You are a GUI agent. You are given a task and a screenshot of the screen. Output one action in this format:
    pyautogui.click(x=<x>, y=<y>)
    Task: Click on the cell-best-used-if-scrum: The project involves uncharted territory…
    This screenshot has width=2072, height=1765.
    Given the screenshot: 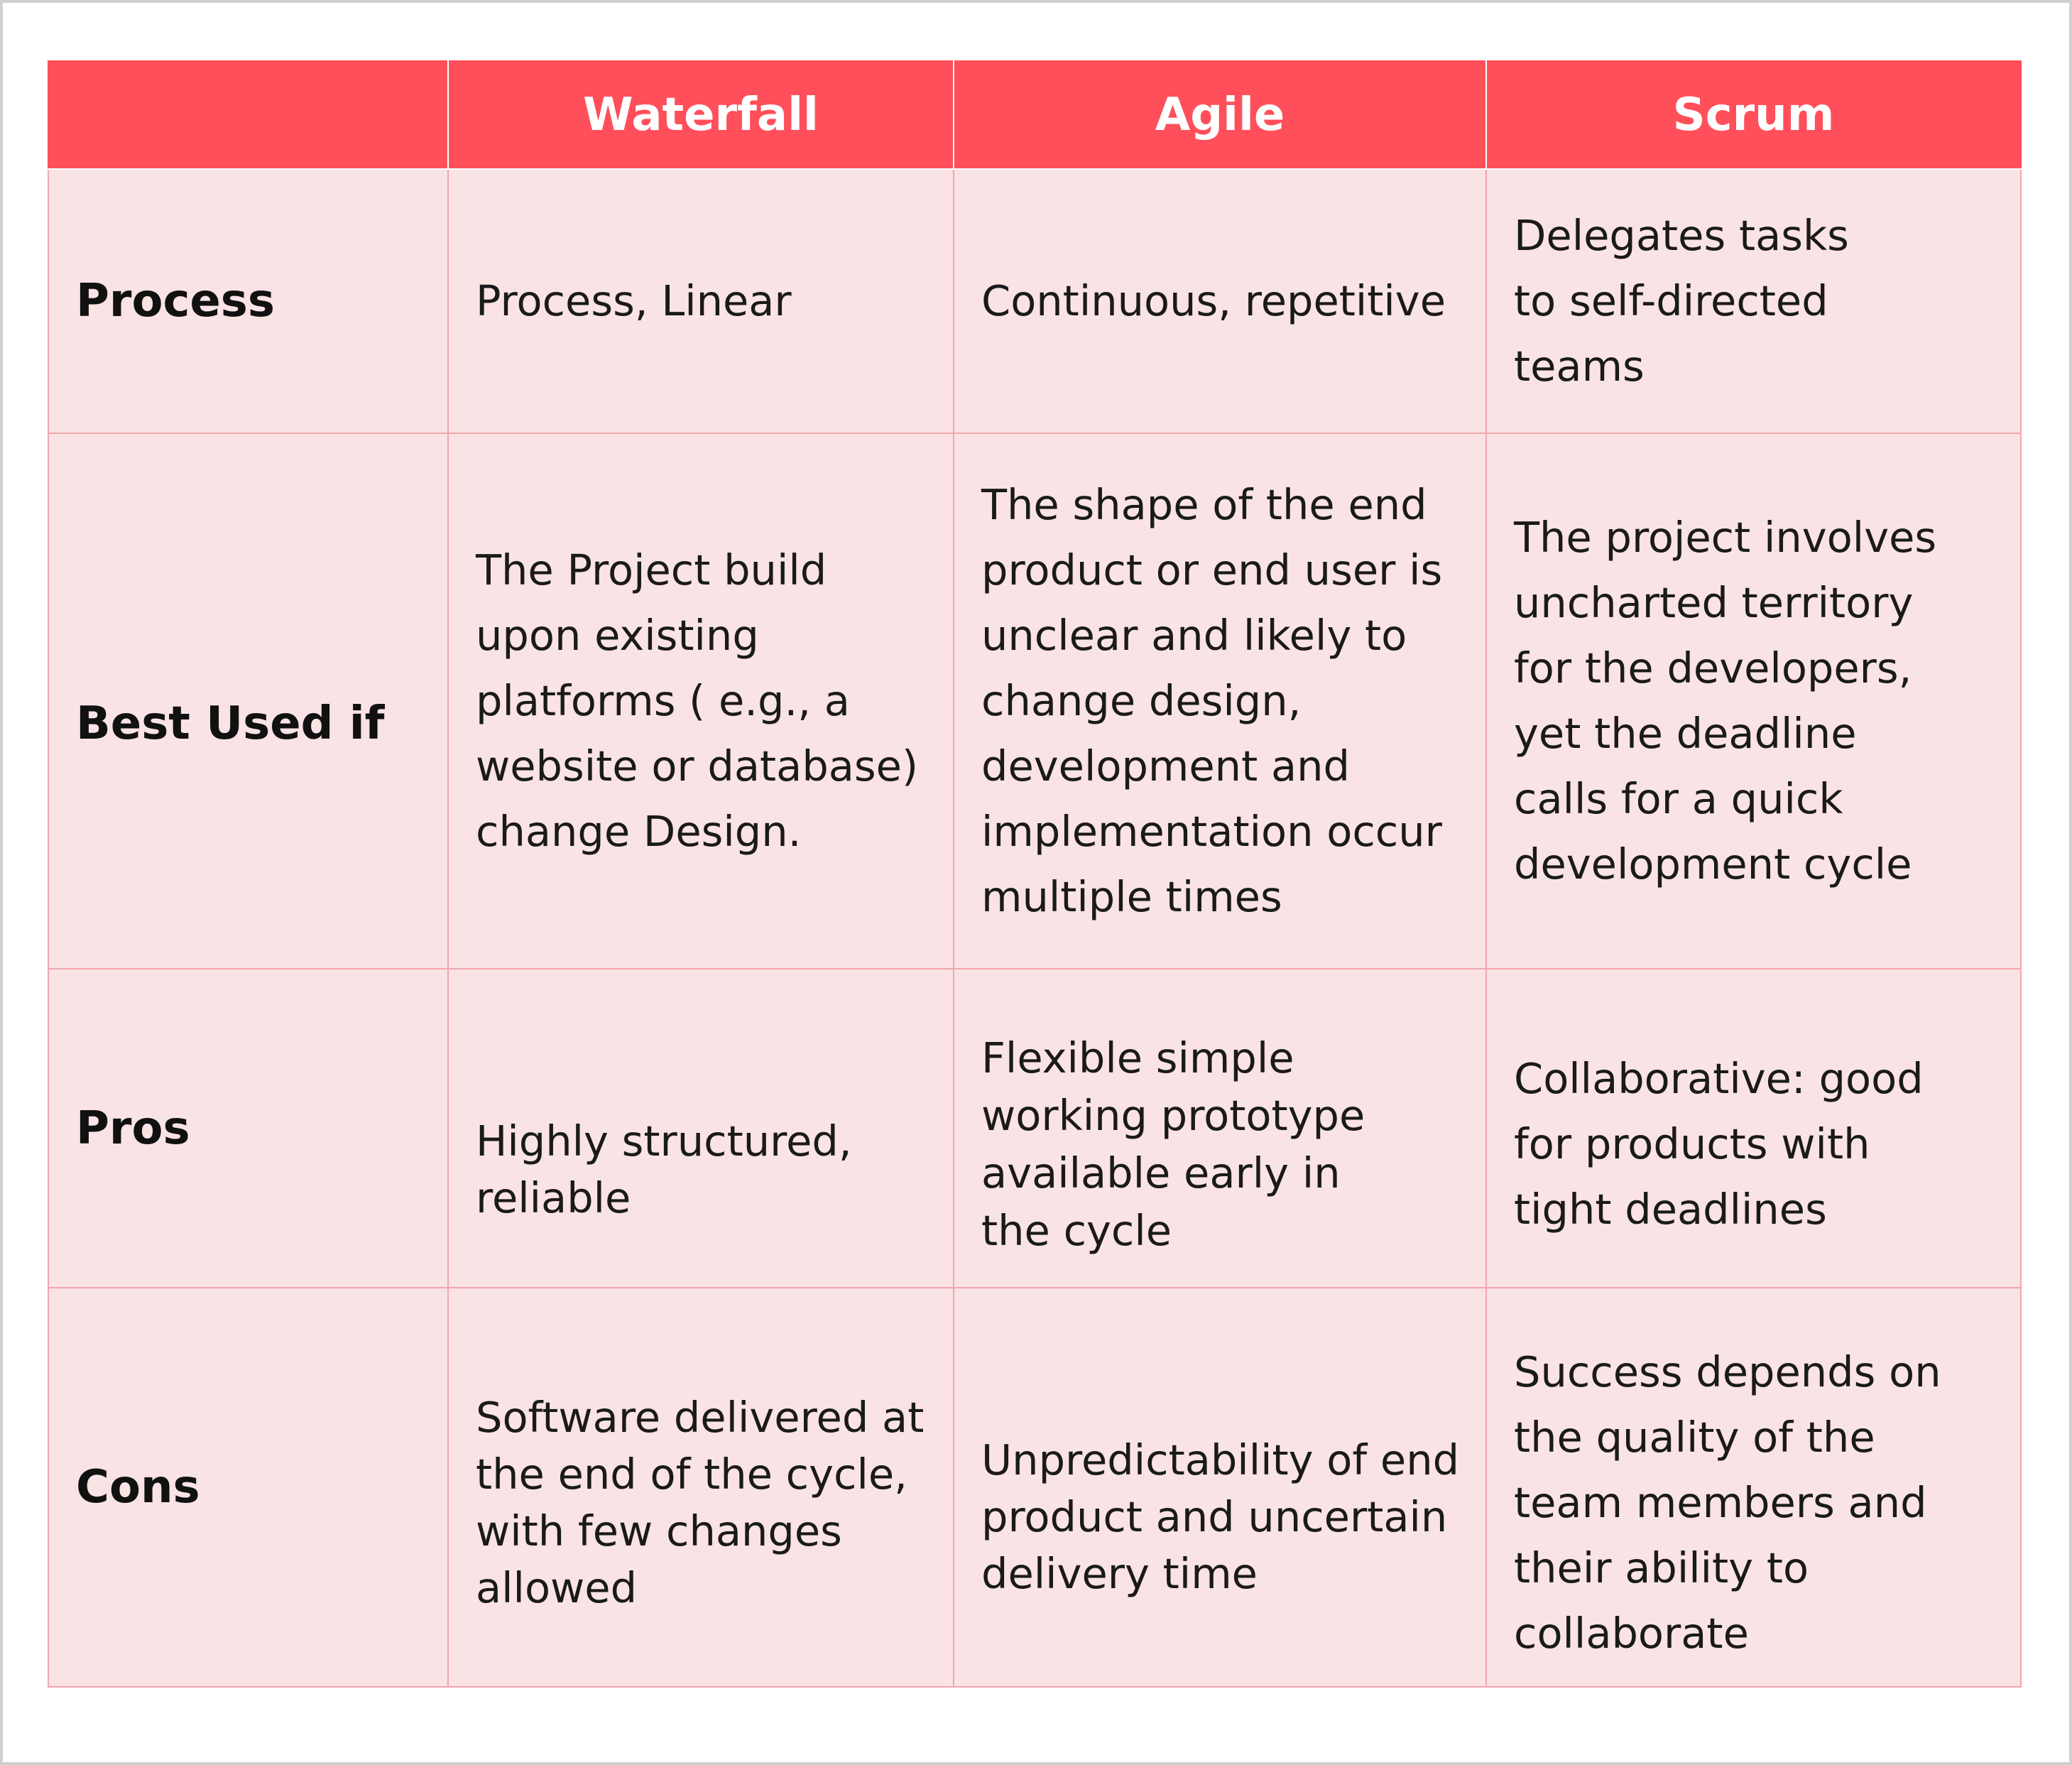 What is the action you would take?
    pyautogui.click(x=1753, y=702)
    